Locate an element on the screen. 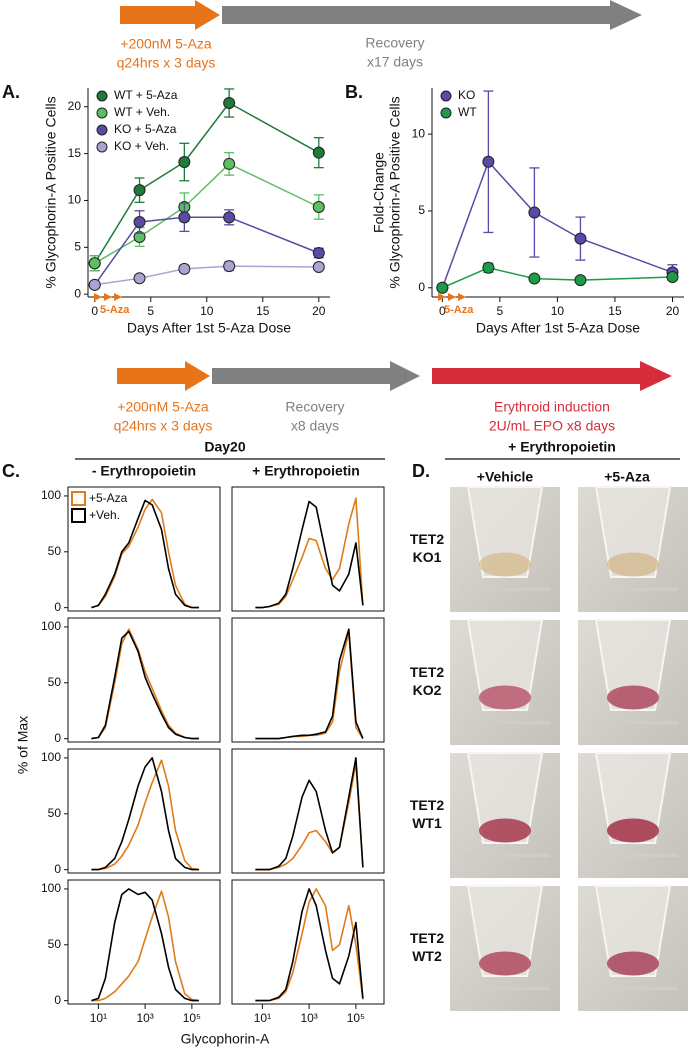 The image size is (690, 1050). x-axis-label: Glycophorin-A is located at coordinates (225, 1039).